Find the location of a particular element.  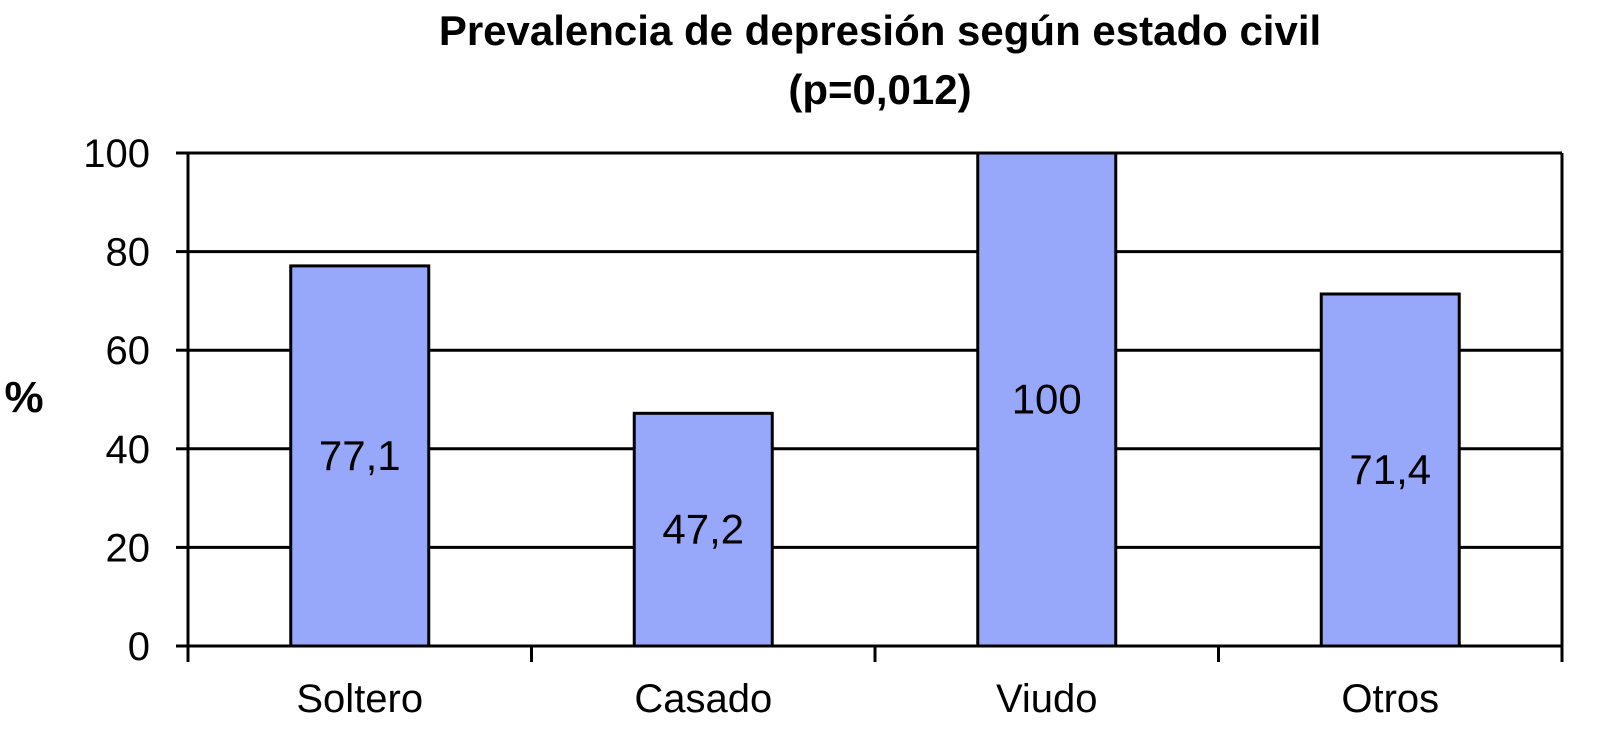

data-label: 100 is located at coordinates (1047, 399).